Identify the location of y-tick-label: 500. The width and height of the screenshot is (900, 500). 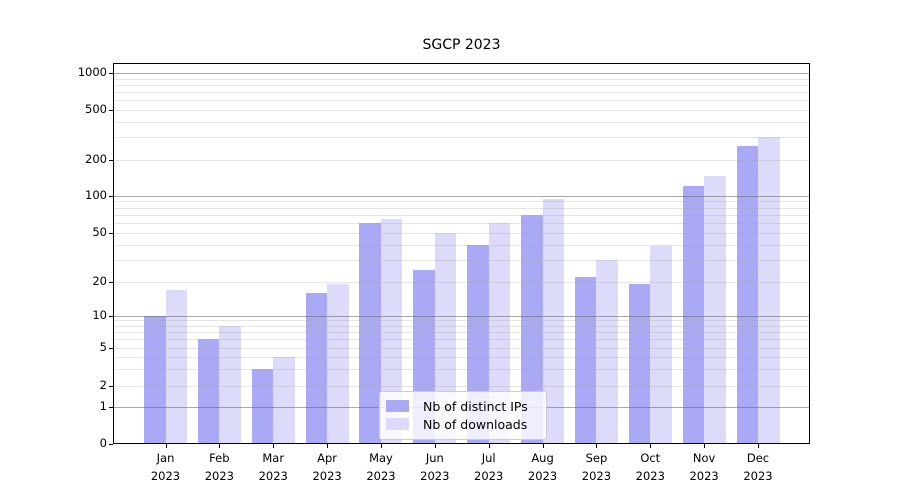
(96, 108).